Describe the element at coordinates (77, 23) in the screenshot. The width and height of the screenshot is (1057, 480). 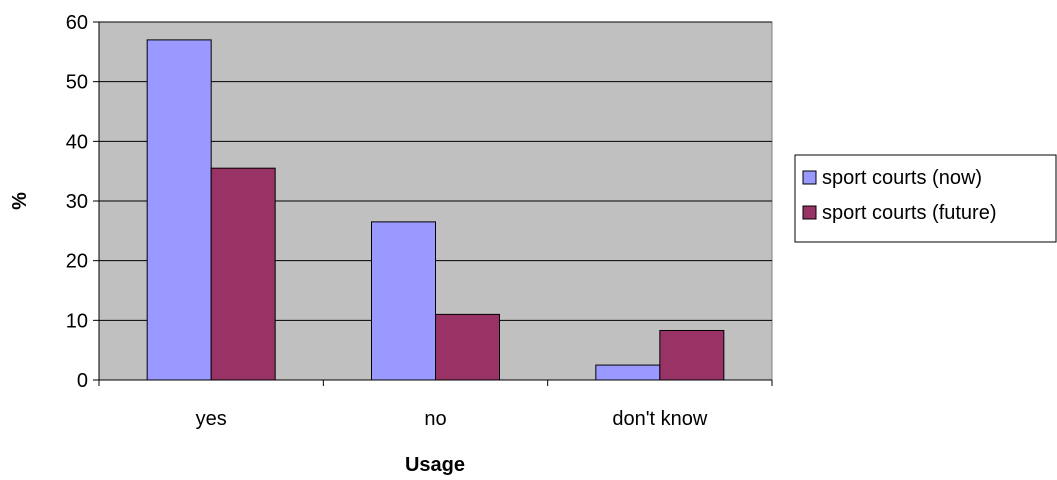
I see `y-tick-label: 60` at that location.